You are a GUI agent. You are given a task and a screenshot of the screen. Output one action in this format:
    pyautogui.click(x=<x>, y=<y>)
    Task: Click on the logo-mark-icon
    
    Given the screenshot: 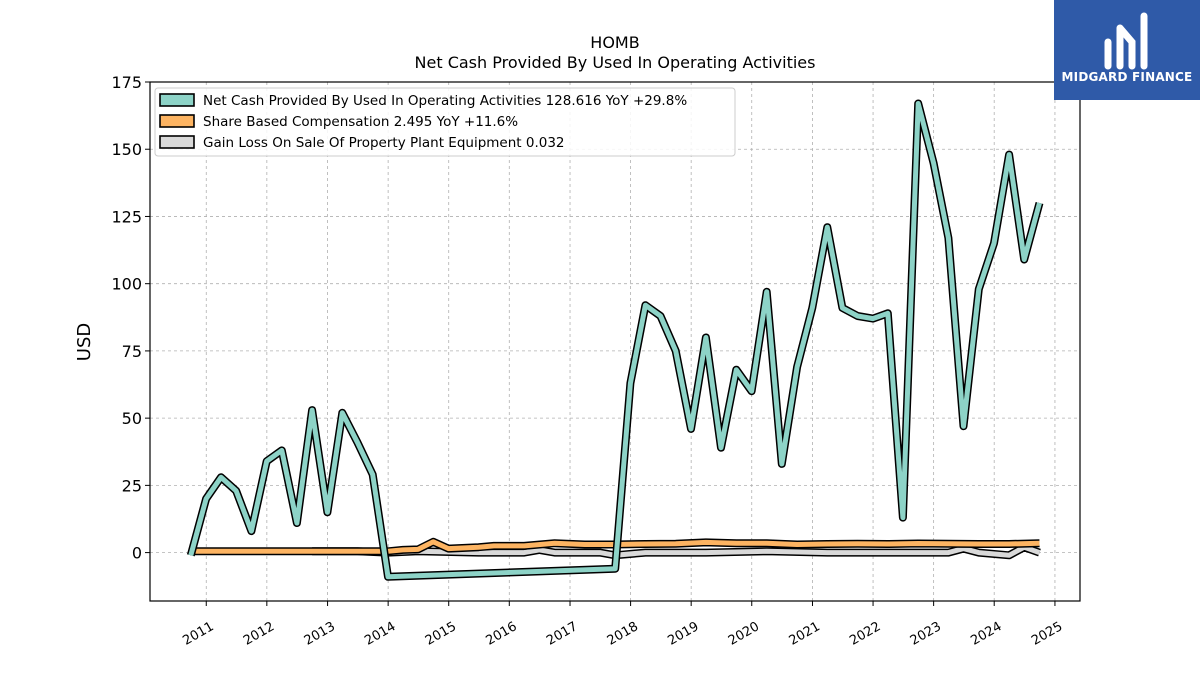 What is the action you would take?
    pyautogui.click(x=1126, y=41)
    